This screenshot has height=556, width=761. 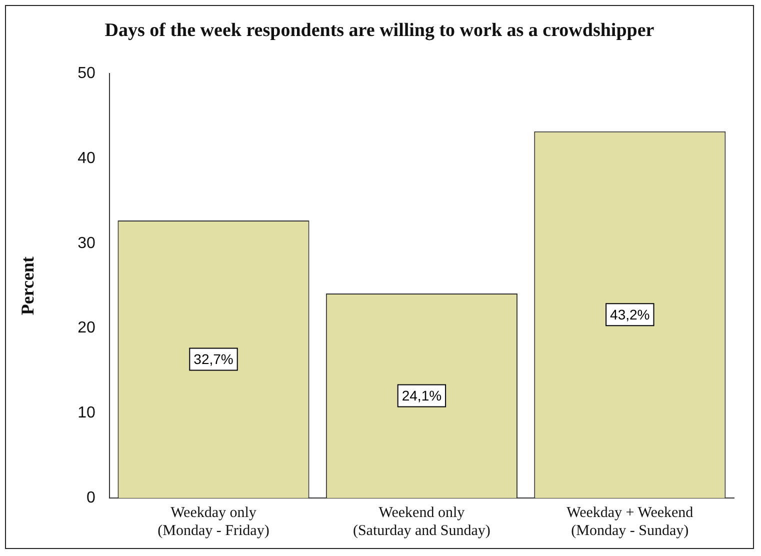 What do you see at coordinates (380, 31) in the screenshot?
I see `chart-title: Days of the week respondents are willing to work as a crowdshipper` at bounding box center [380, 31].